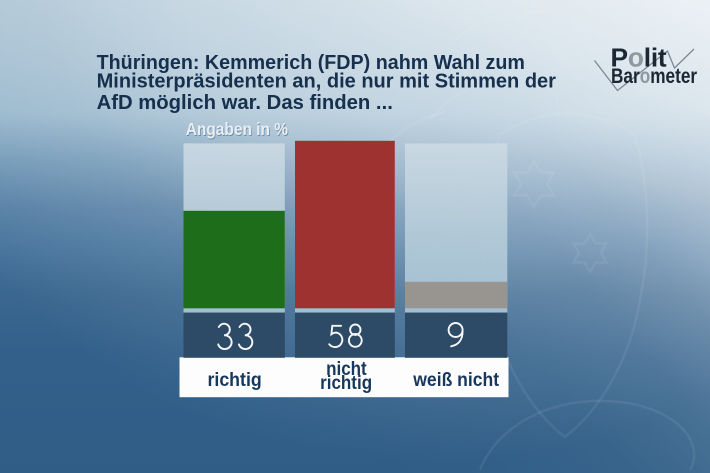  What do you see at coordinates (654, 77) in the screenshot?
I see `svg-text: Barometer` at bounding box center [654, 77].